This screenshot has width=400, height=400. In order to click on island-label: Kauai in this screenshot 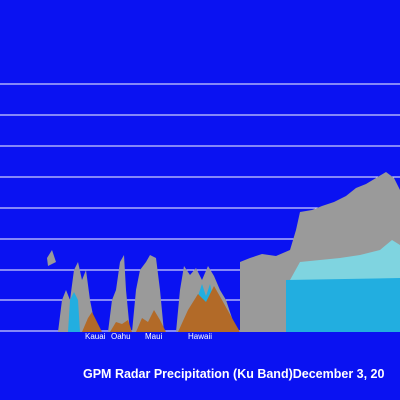, I will do `click(95, 336)`.